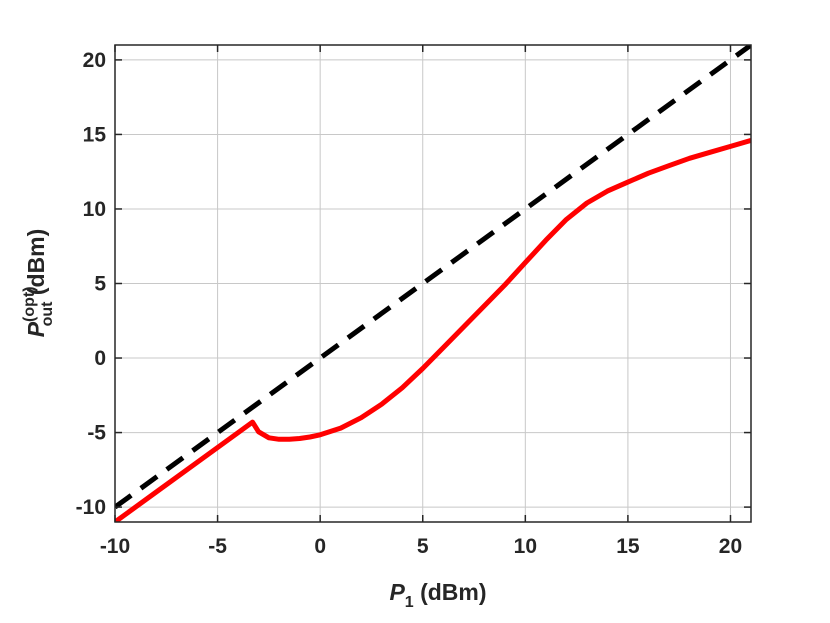 This screenshot has width=830, height=623. What do you see at coordinates (29, 304) in the screenshot?
I see `y-axis-label-sup: (opt)` at bounding box center [29, 304].